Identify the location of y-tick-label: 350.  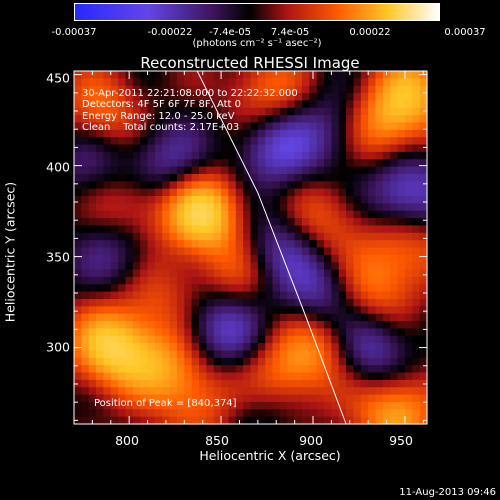
(58, 257).